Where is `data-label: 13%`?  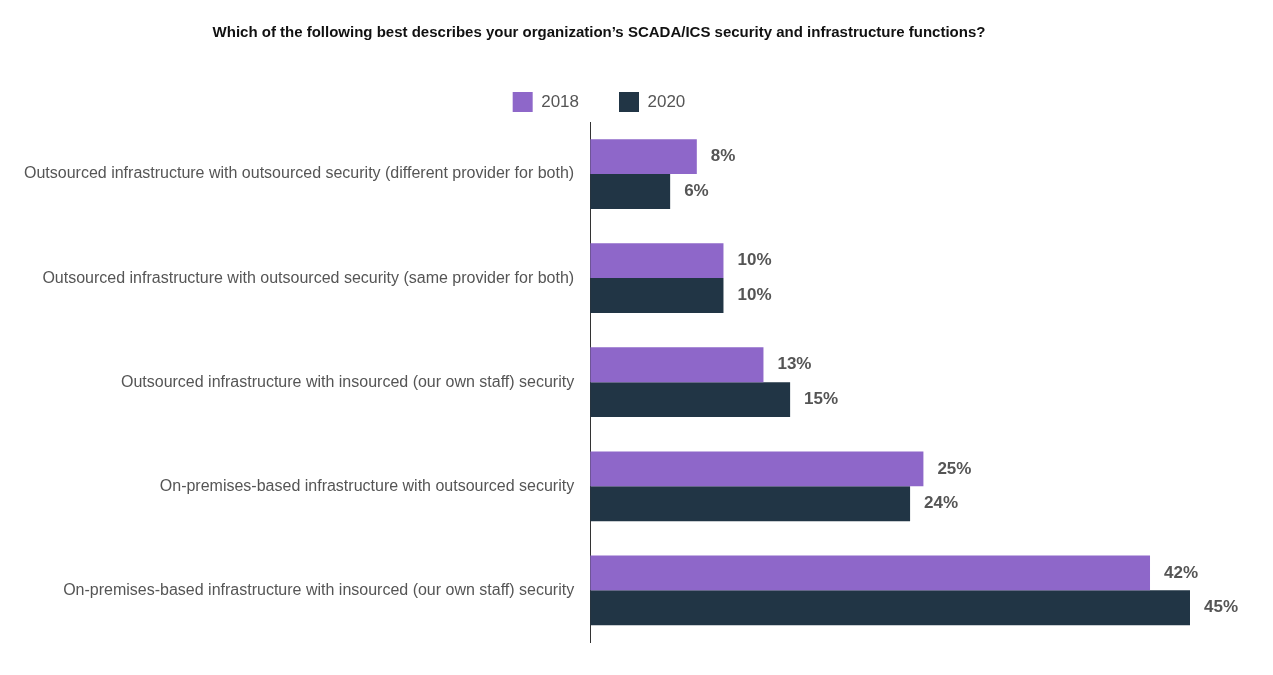 data-label: 13% is located at coordinates (794, 364).